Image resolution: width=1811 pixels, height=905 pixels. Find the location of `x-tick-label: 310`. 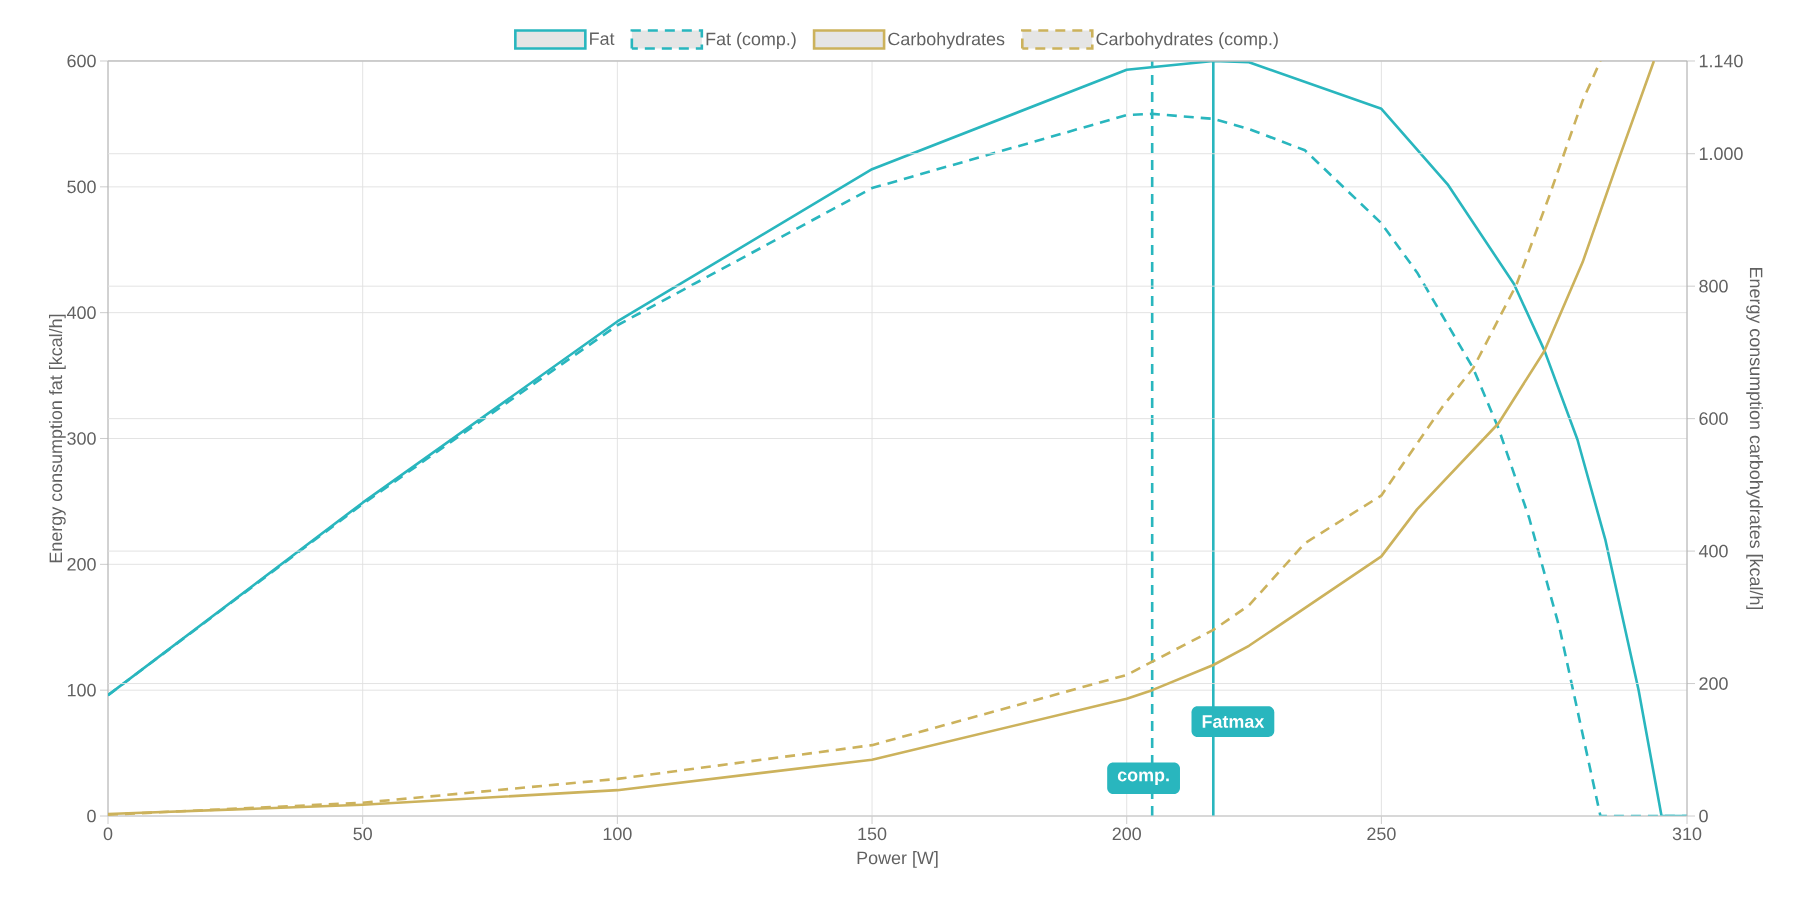

x-tick-label: 310 is located at coordinates (1687, 834).